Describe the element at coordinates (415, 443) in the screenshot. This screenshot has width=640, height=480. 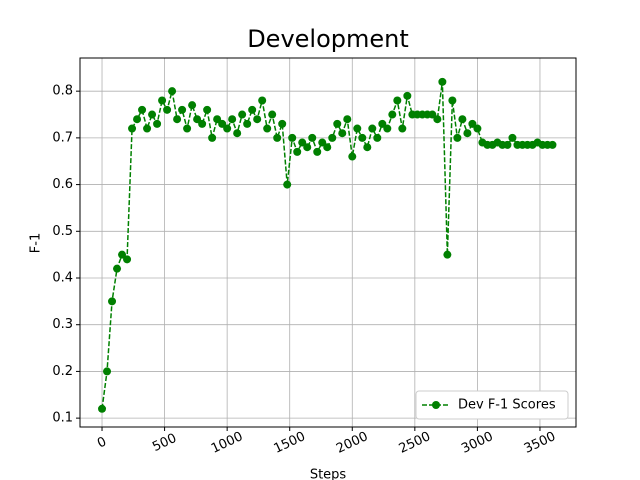
I see `x-tick-label: 2500` at that location.